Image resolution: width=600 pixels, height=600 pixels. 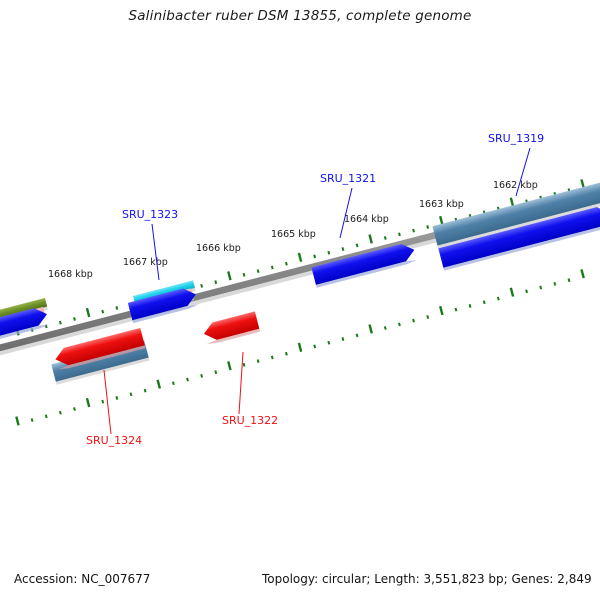 I want to click on accession-text: Accession: NC_007677, so click(x=82, y=579).